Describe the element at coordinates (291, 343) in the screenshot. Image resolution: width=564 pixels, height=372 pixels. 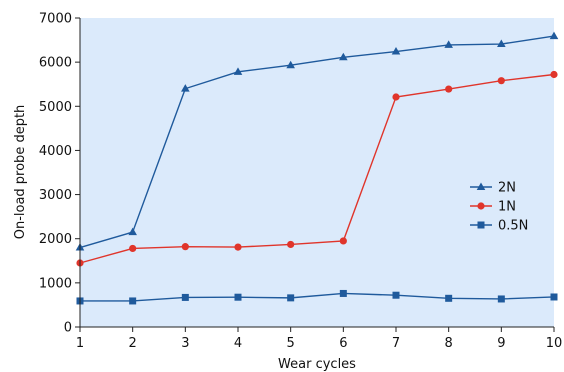
I see `x-tick-label: 5` at that location.